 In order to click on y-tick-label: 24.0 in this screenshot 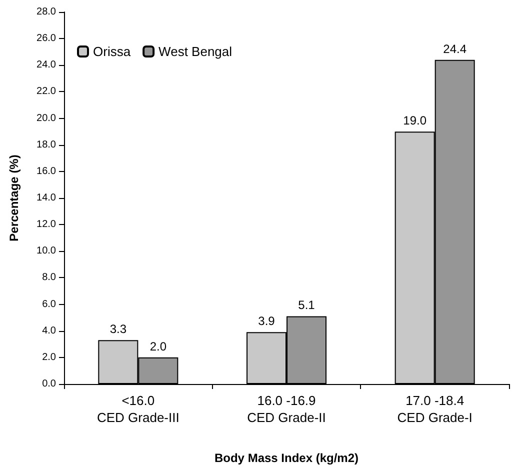, I will do `click(46, 65)`.